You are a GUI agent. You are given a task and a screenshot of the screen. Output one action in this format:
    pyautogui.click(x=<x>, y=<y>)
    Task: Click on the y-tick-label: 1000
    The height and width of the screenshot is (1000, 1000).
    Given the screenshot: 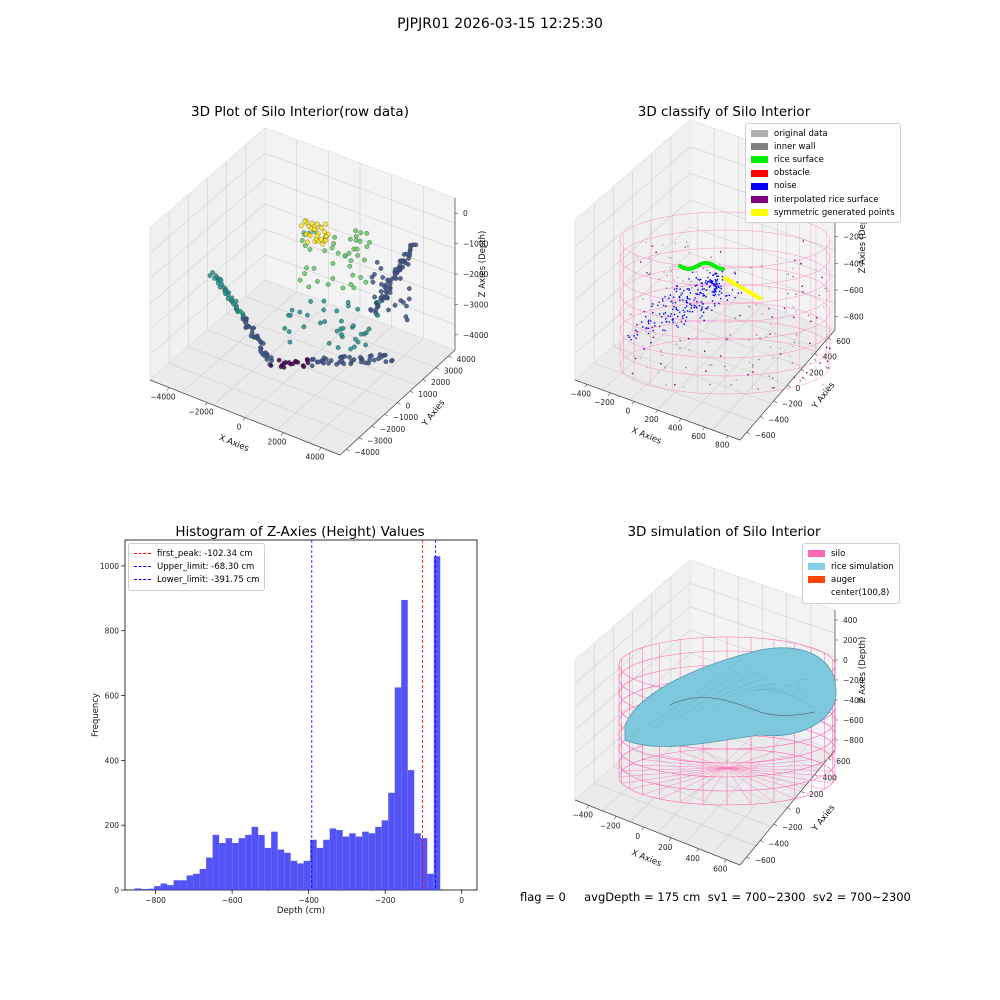 What is the action you would take?
    pyautogui.click(x=427, y=394)
    